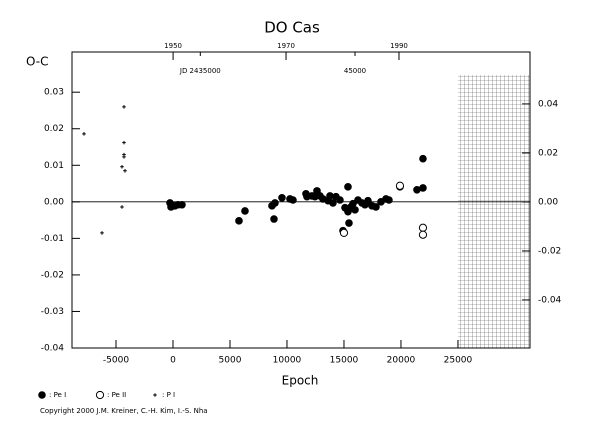 This screenshot has height=425, width=590. Describe the element at coordinates (53, 349) in the screenshot. I see `y-tick-label: -0.04` at that location.